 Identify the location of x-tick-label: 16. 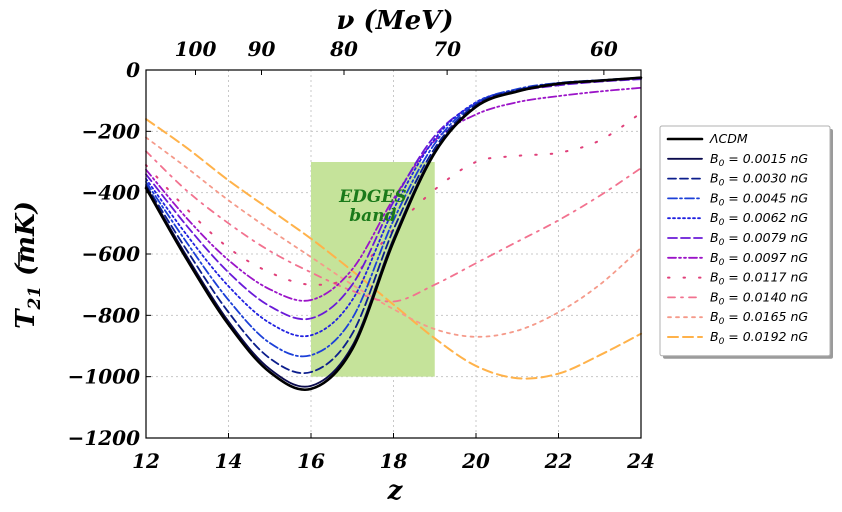
(311, 461).